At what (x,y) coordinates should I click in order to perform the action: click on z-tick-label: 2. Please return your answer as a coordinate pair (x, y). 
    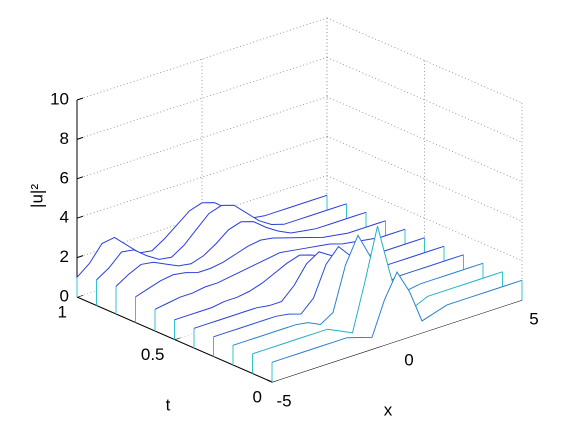
    Looking at the image, I should click on (64, 256).